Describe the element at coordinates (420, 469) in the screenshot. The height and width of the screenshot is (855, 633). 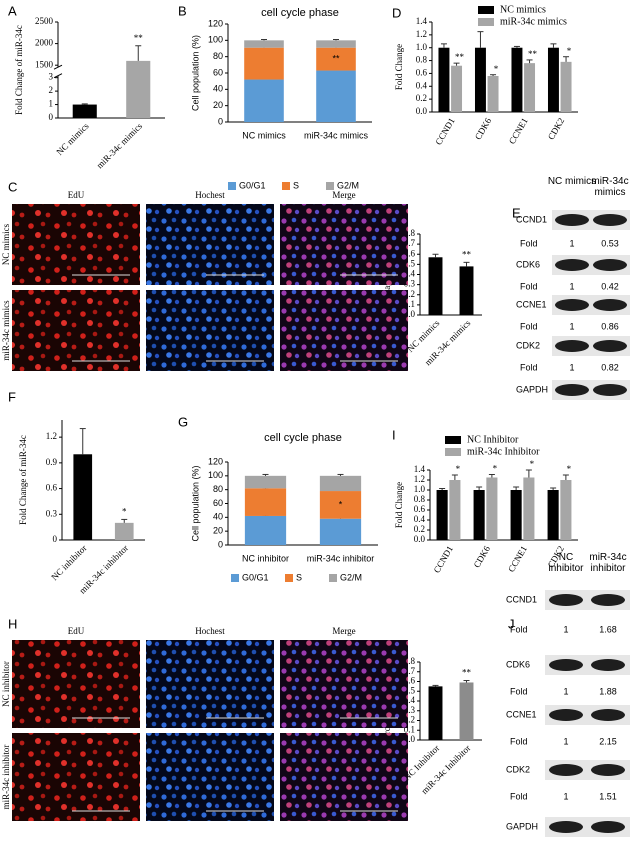
I see `y-tick-label: 1.4` at that location.